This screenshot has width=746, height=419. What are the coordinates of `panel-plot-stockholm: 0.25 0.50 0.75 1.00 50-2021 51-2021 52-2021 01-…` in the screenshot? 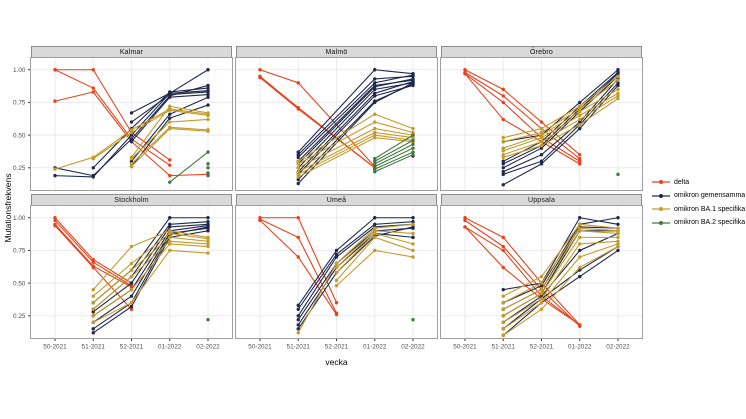 It's located at (123, 278).